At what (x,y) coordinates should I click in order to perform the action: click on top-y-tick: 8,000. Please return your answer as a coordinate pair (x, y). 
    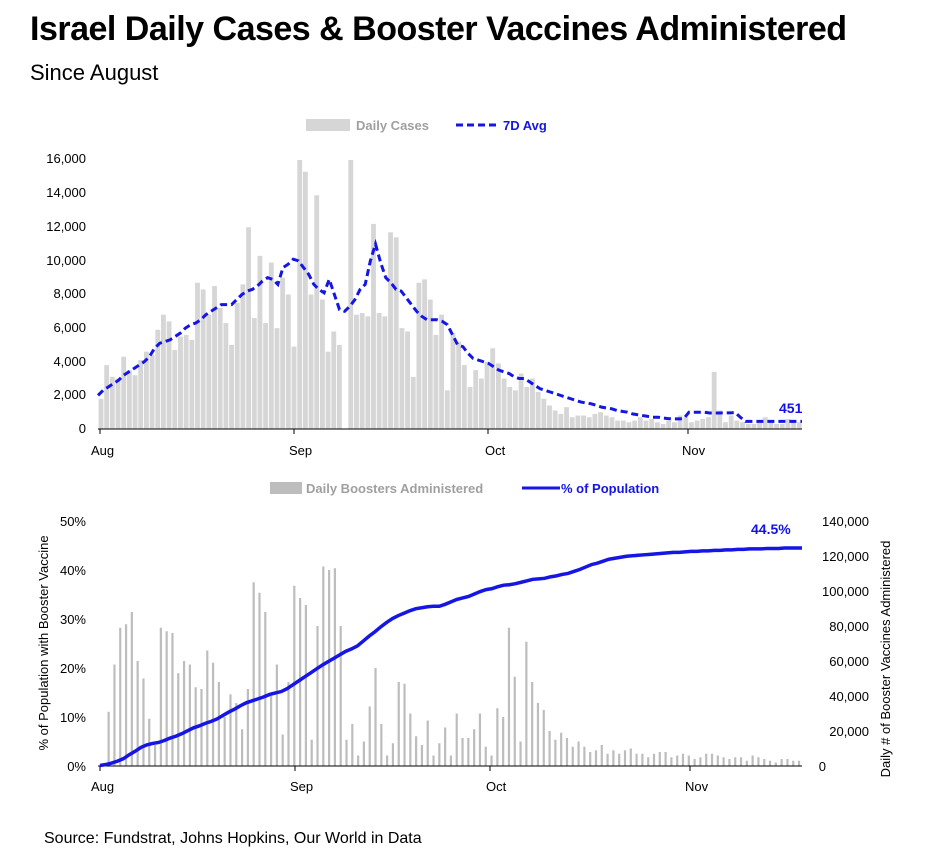
    Looking at the image, I should click on (69, 293).